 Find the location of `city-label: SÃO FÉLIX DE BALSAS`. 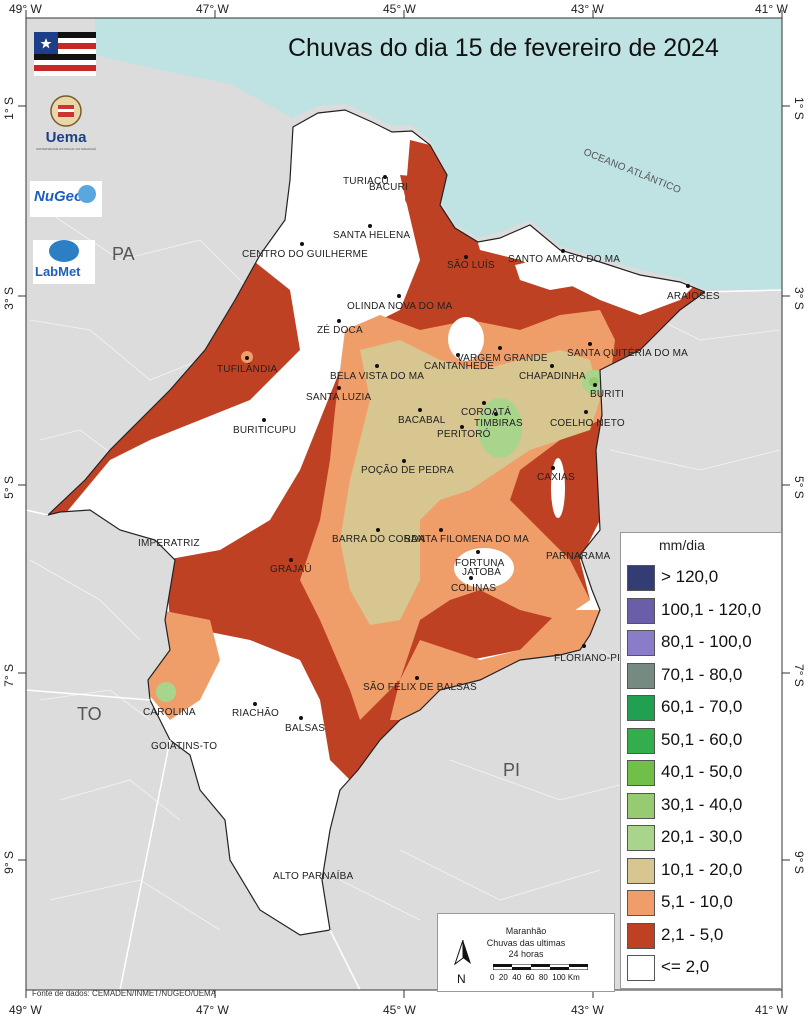

city-label: SÃO FÉLIX DE BALSAS is located at coordinates (420, 687).